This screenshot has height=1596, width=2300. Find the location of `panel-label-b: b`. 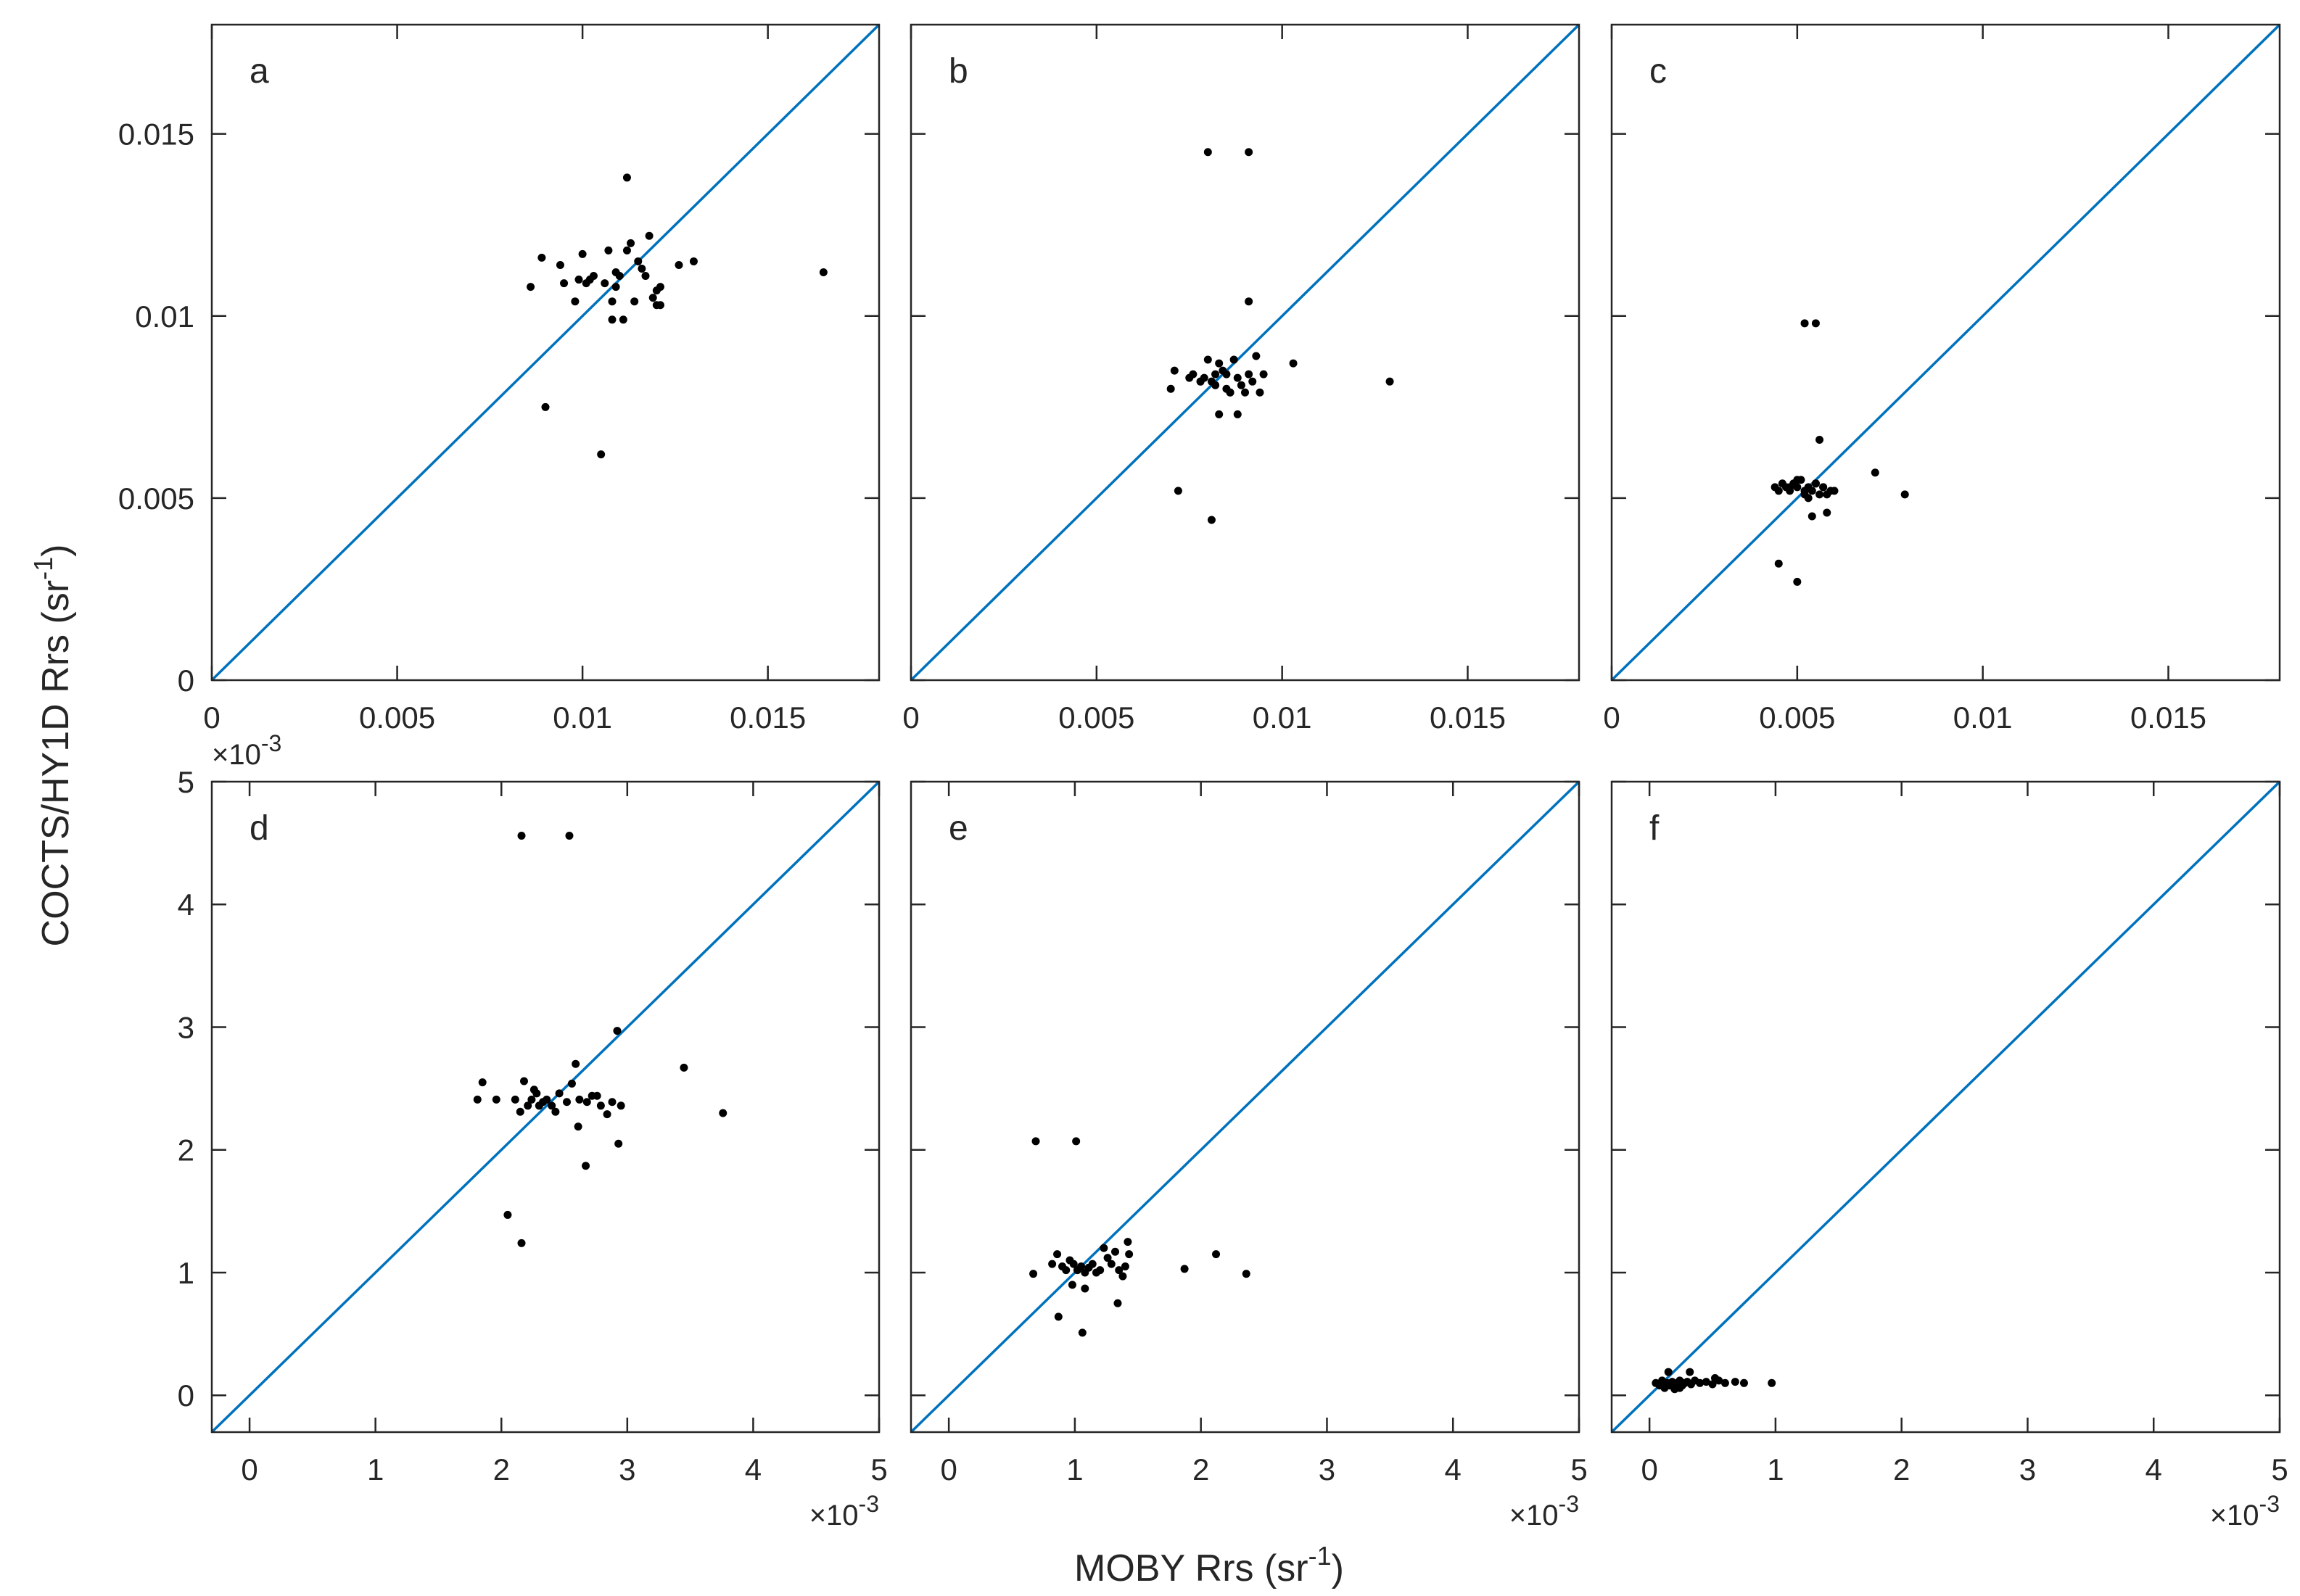

panel-label-b: b is located at coordinates (959, 71).